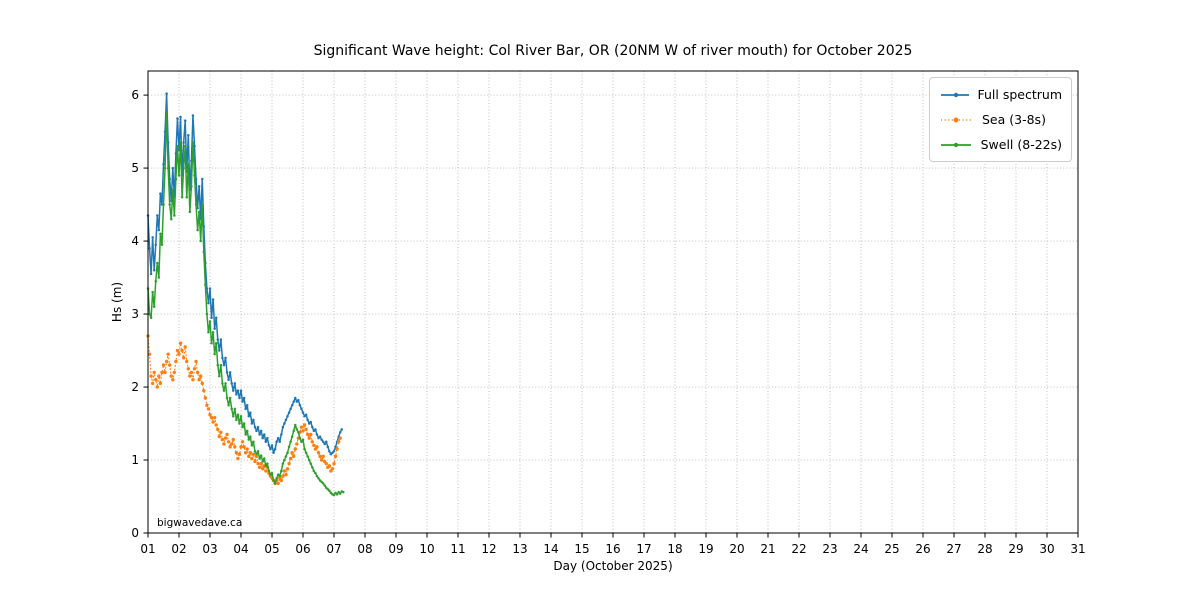  Describe the element at coordinates (244, 410) in the screenshot. I see `series-sea-3-8s` at that location.